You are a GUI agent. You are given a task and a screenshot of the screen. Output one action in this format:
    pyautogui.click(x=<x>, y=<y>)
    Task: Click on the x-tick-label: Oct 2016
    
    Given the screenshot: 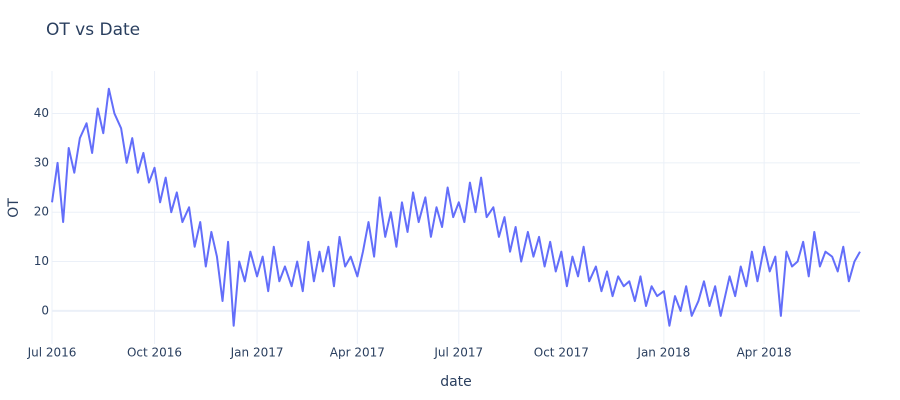 What is the action you would take?
    pyautogui.click(x=154, y=353)
    